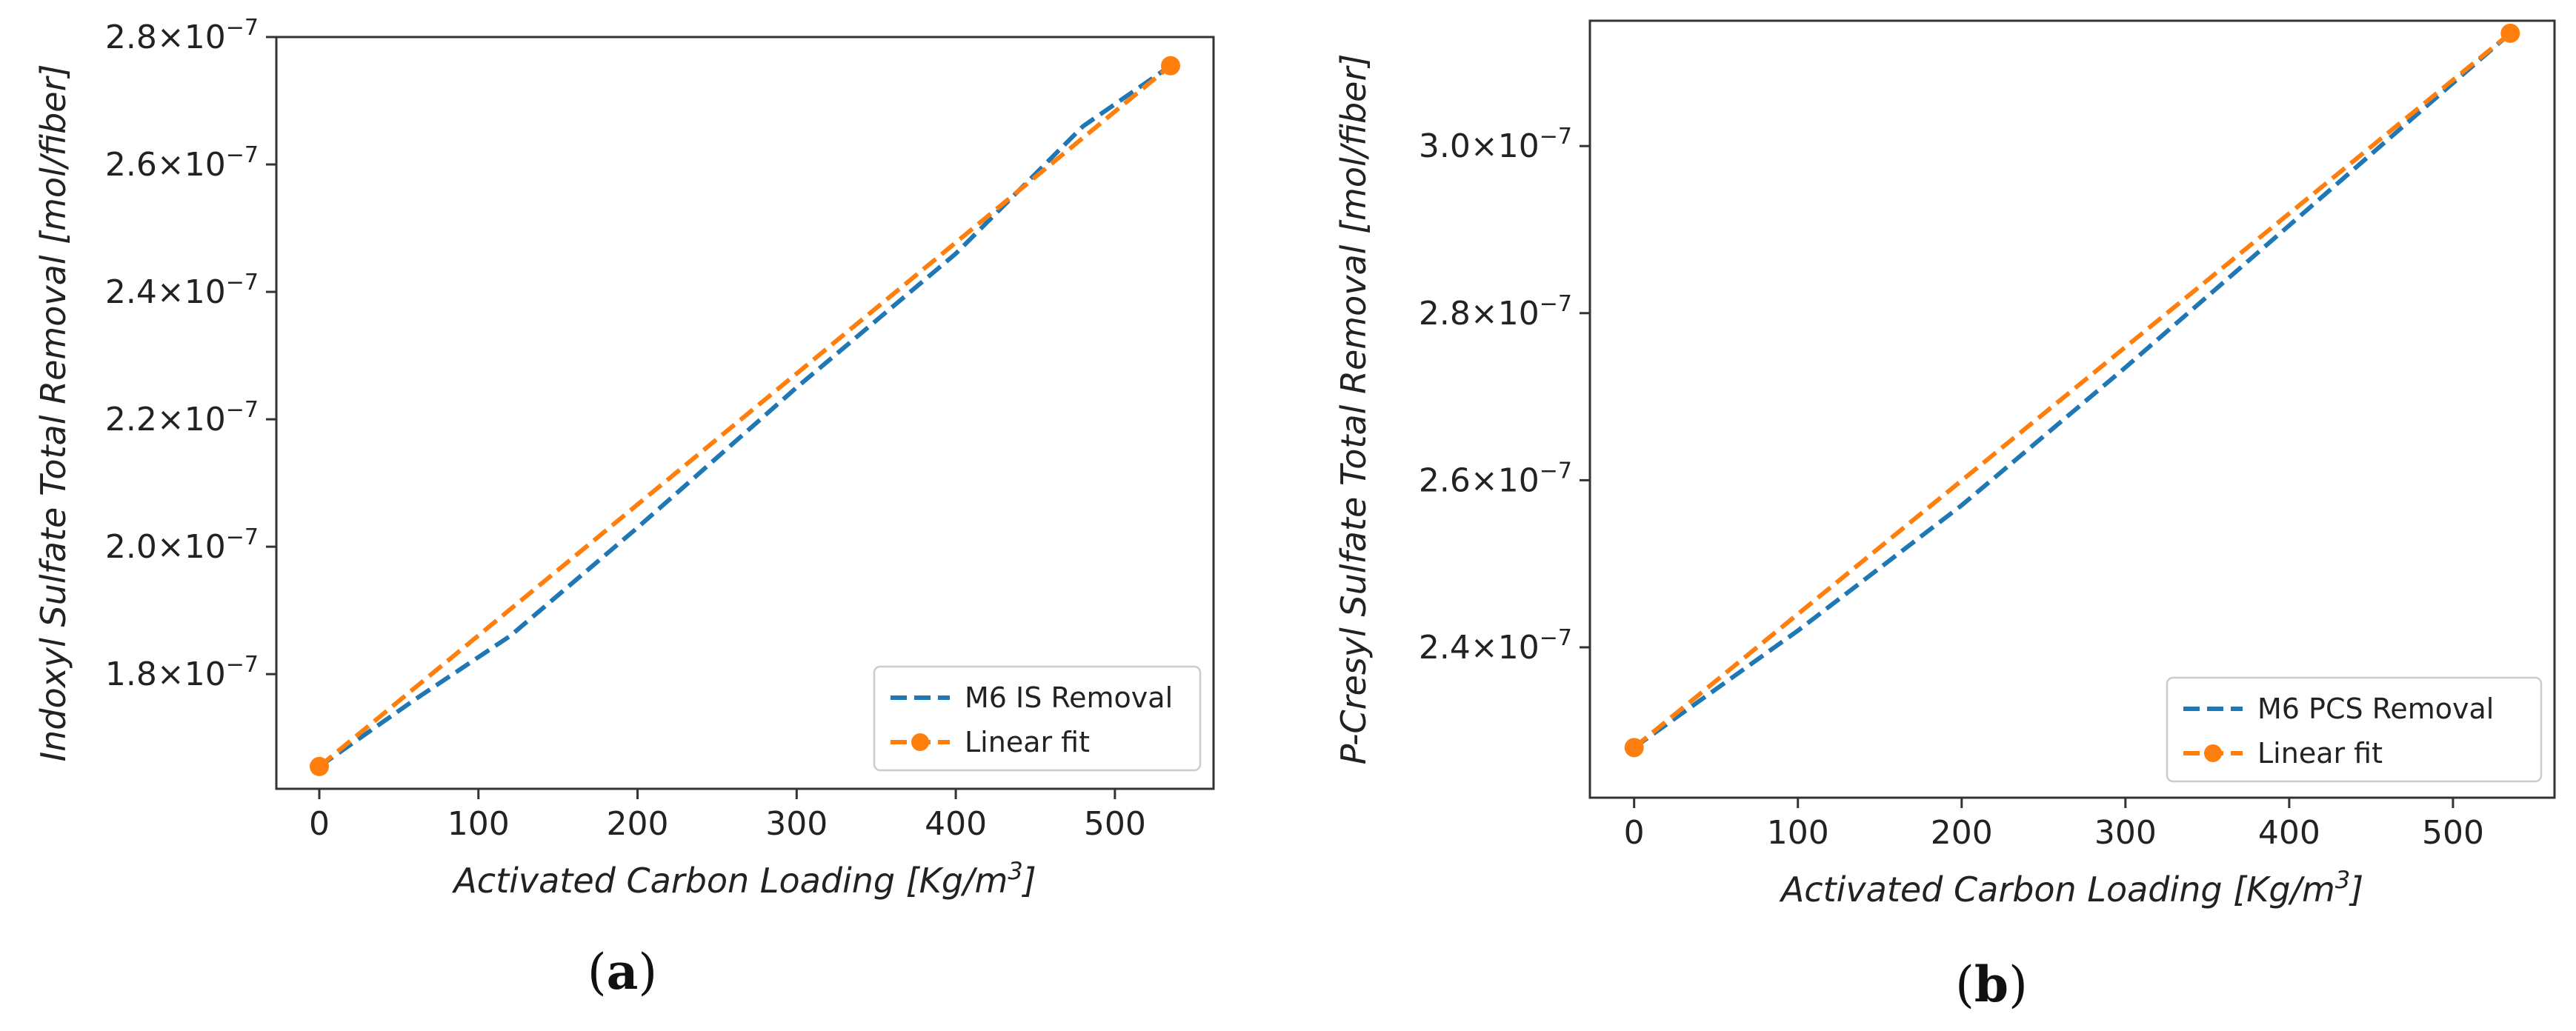 This screenshot has width=2576, height=1031. Describe the element at coordinates (1991, 984) in the screenshot. I see `panel-label: (b)` at that location.